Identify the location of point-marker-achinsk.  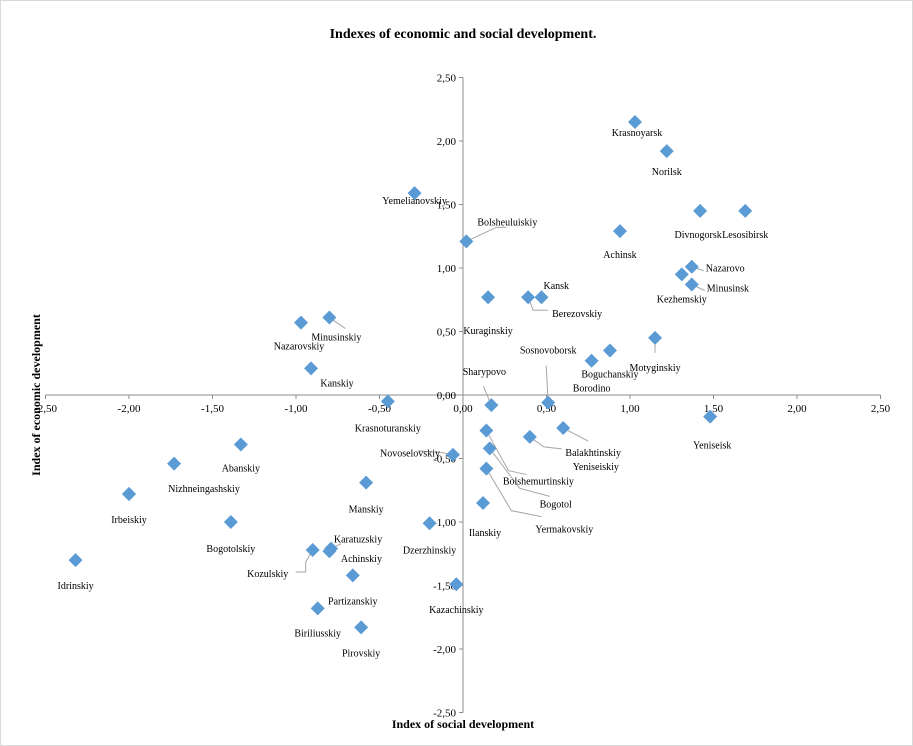
(619, 231).